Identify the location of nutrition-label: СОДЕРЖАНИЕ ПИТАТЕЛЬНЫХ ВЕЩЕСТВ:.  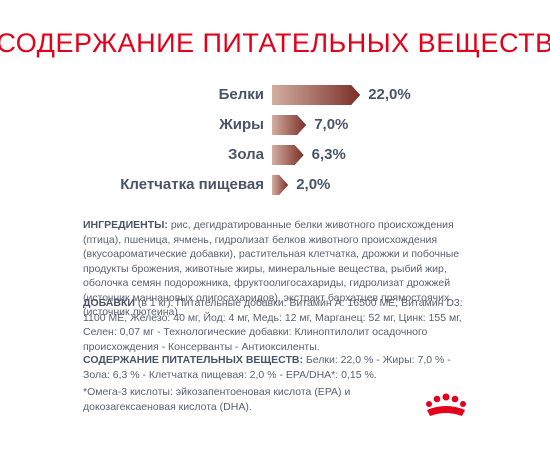
(193, 360).